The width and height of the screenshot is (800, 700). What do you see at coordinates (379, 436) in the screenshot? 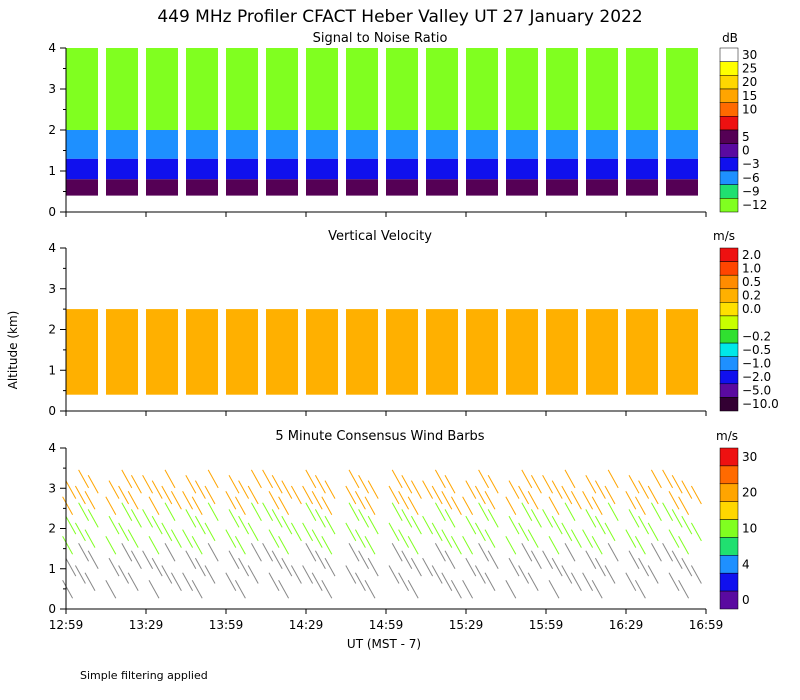
I see `wind-panel-title: 5 Minute Consensus Wind Barbs` at bounding box center [379, 436].